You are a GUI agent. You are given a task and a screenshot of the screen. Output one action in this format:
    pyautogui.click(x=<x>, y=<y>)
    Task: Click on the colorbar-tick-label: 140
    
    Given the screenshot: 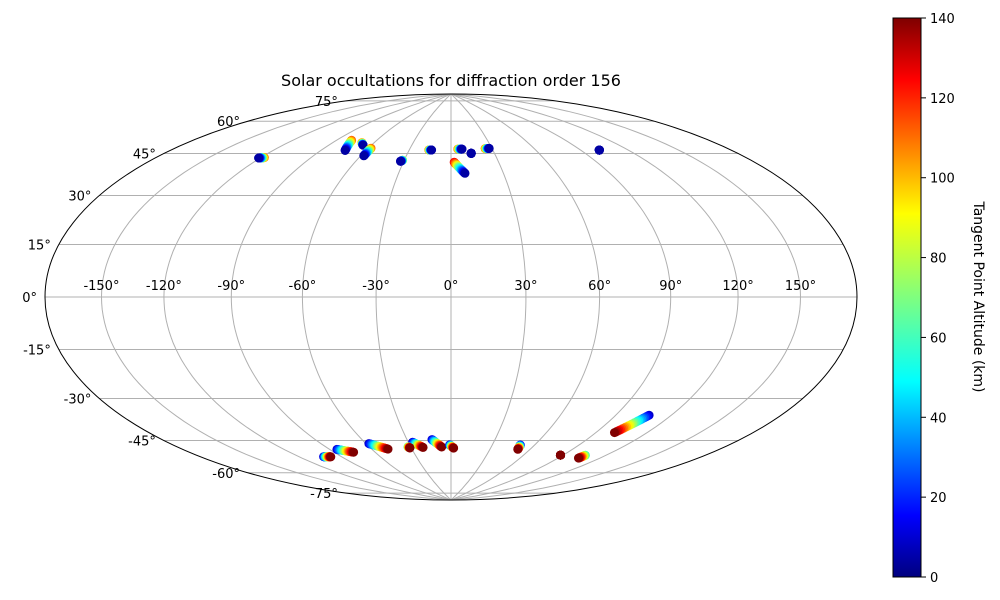 What is the action you would take?
    pyautogui.click(x=942, y=19)
    